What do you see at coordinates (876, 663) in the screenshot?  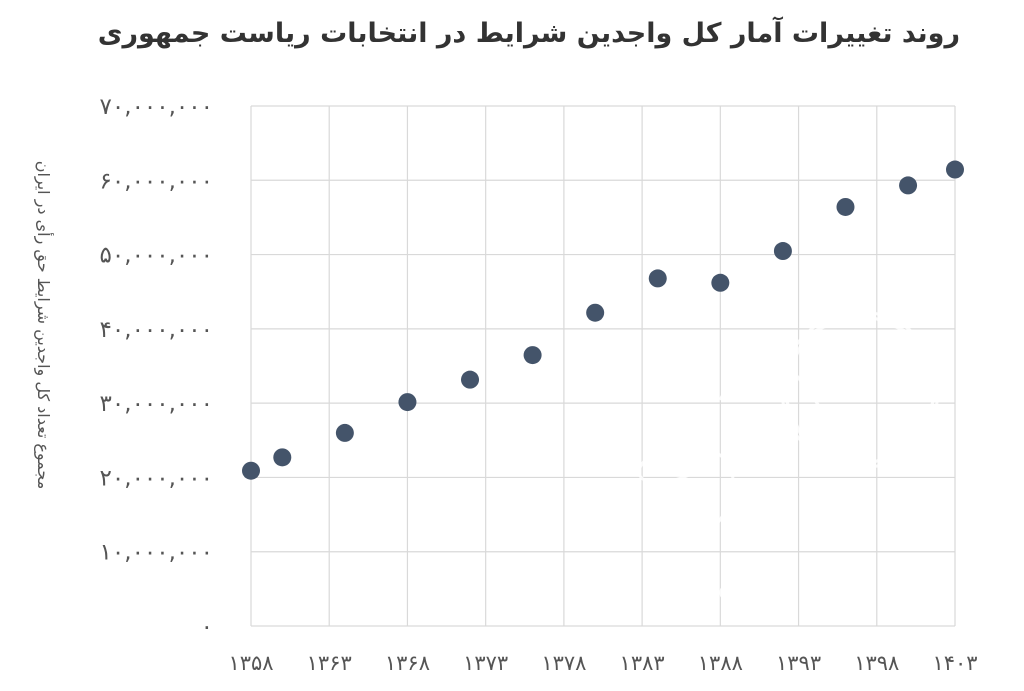 I see `x-tick-label: ۱۳۹۸` at bounding box center [876, 663].